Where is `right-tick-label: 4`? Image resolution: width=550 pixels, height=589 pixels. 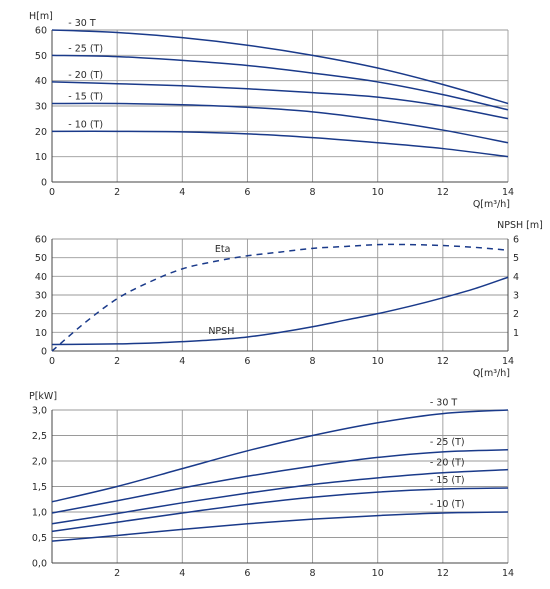 right-tick-label: 4 is located at coordinates (516, 277).